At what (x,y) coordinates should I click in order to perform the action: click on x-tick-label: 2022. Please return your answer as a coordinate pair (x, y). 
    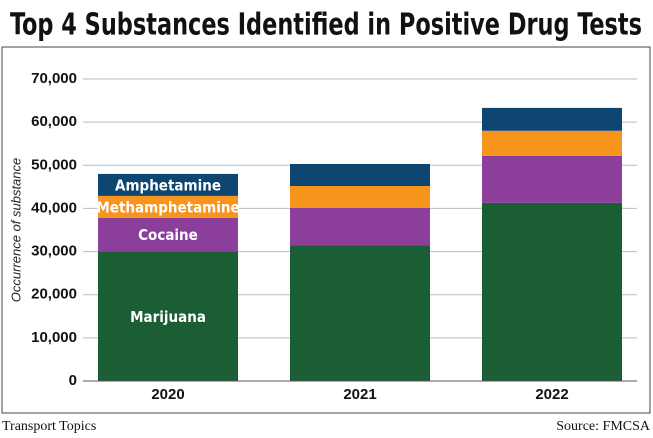
    Looking at the image, I should click on (551, 394).